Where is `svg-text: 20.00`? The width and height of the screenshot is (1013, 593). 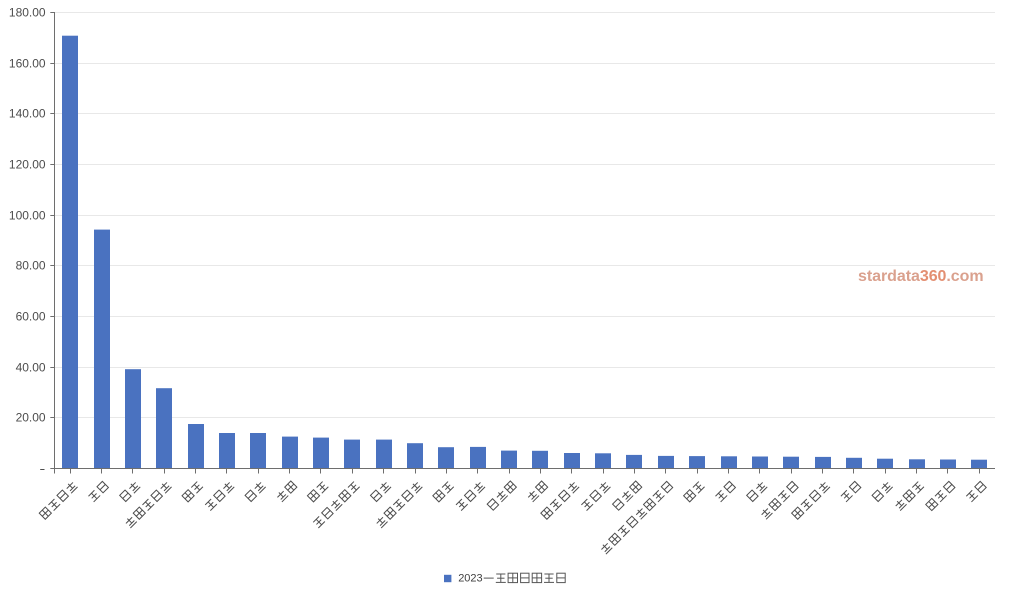
svg-text: 20.00 is located at coordinates (31, 417).